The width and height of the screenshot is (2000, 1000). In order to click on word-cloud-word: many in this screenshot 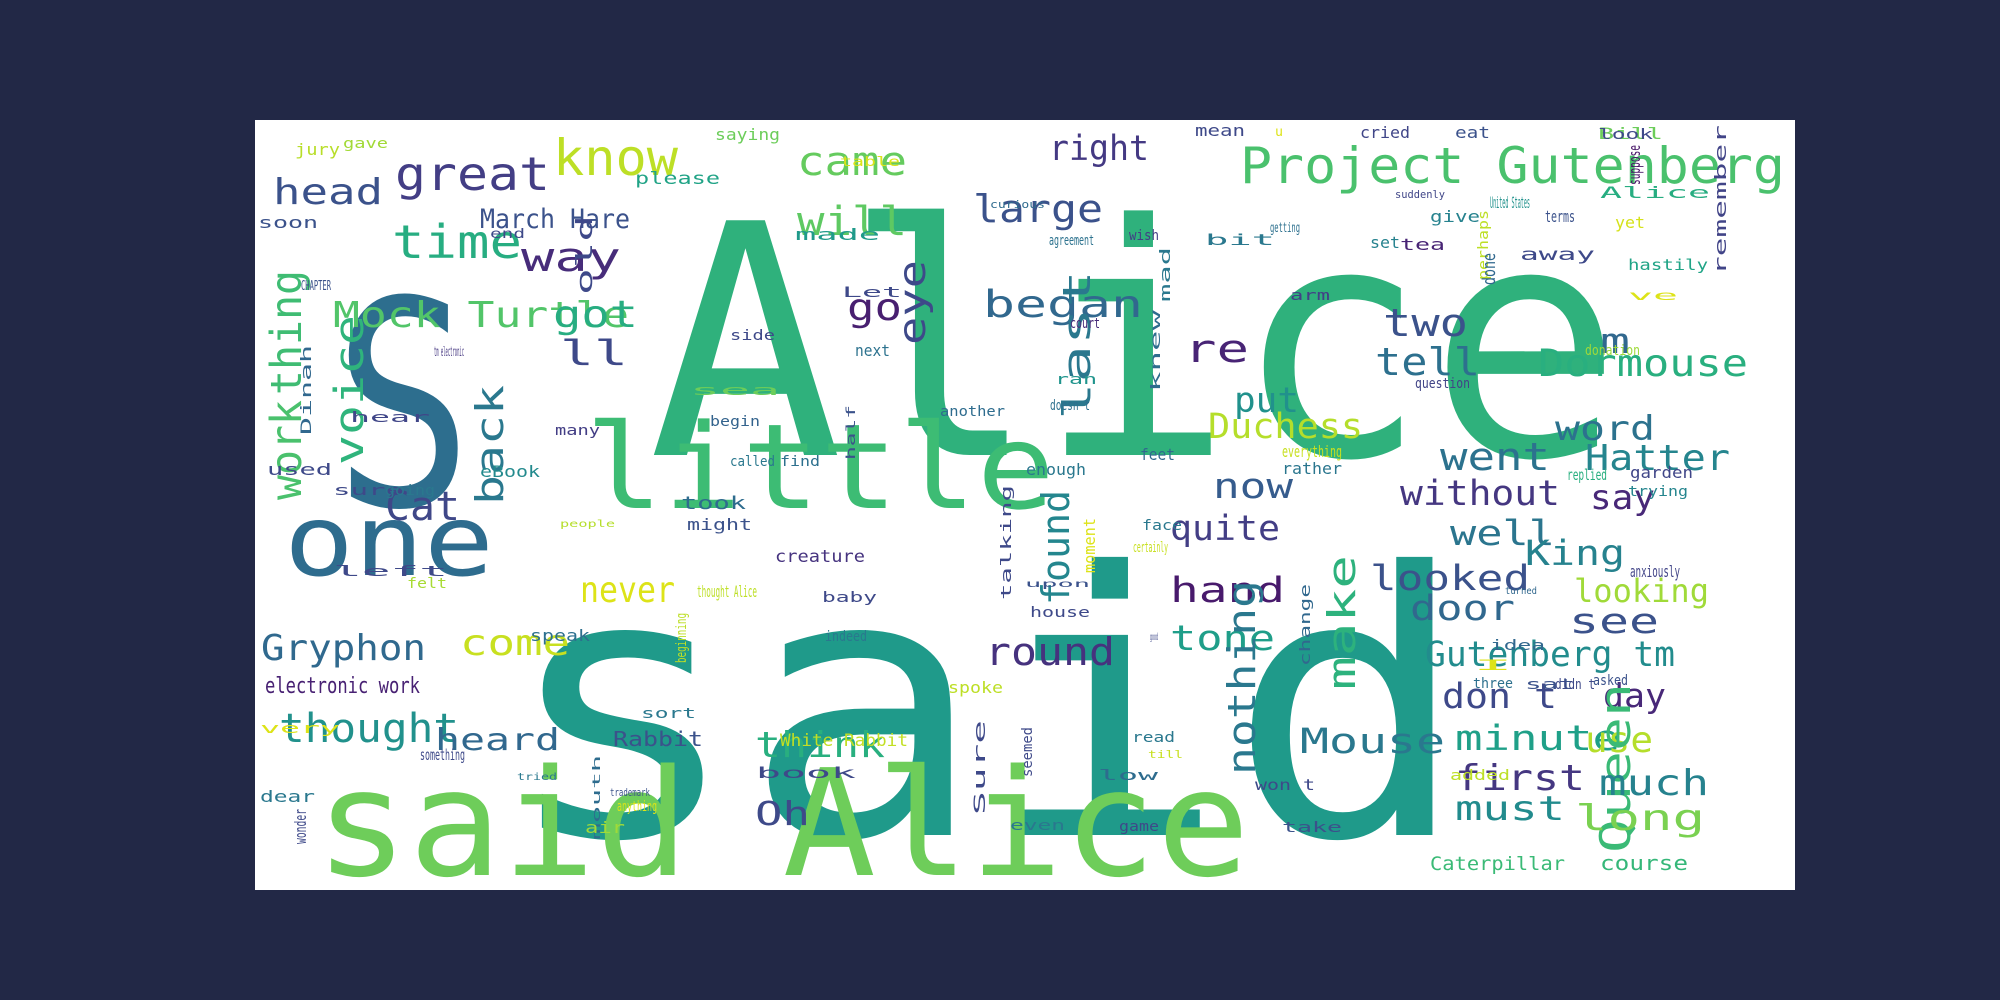, I will do `click(577, 431)`.